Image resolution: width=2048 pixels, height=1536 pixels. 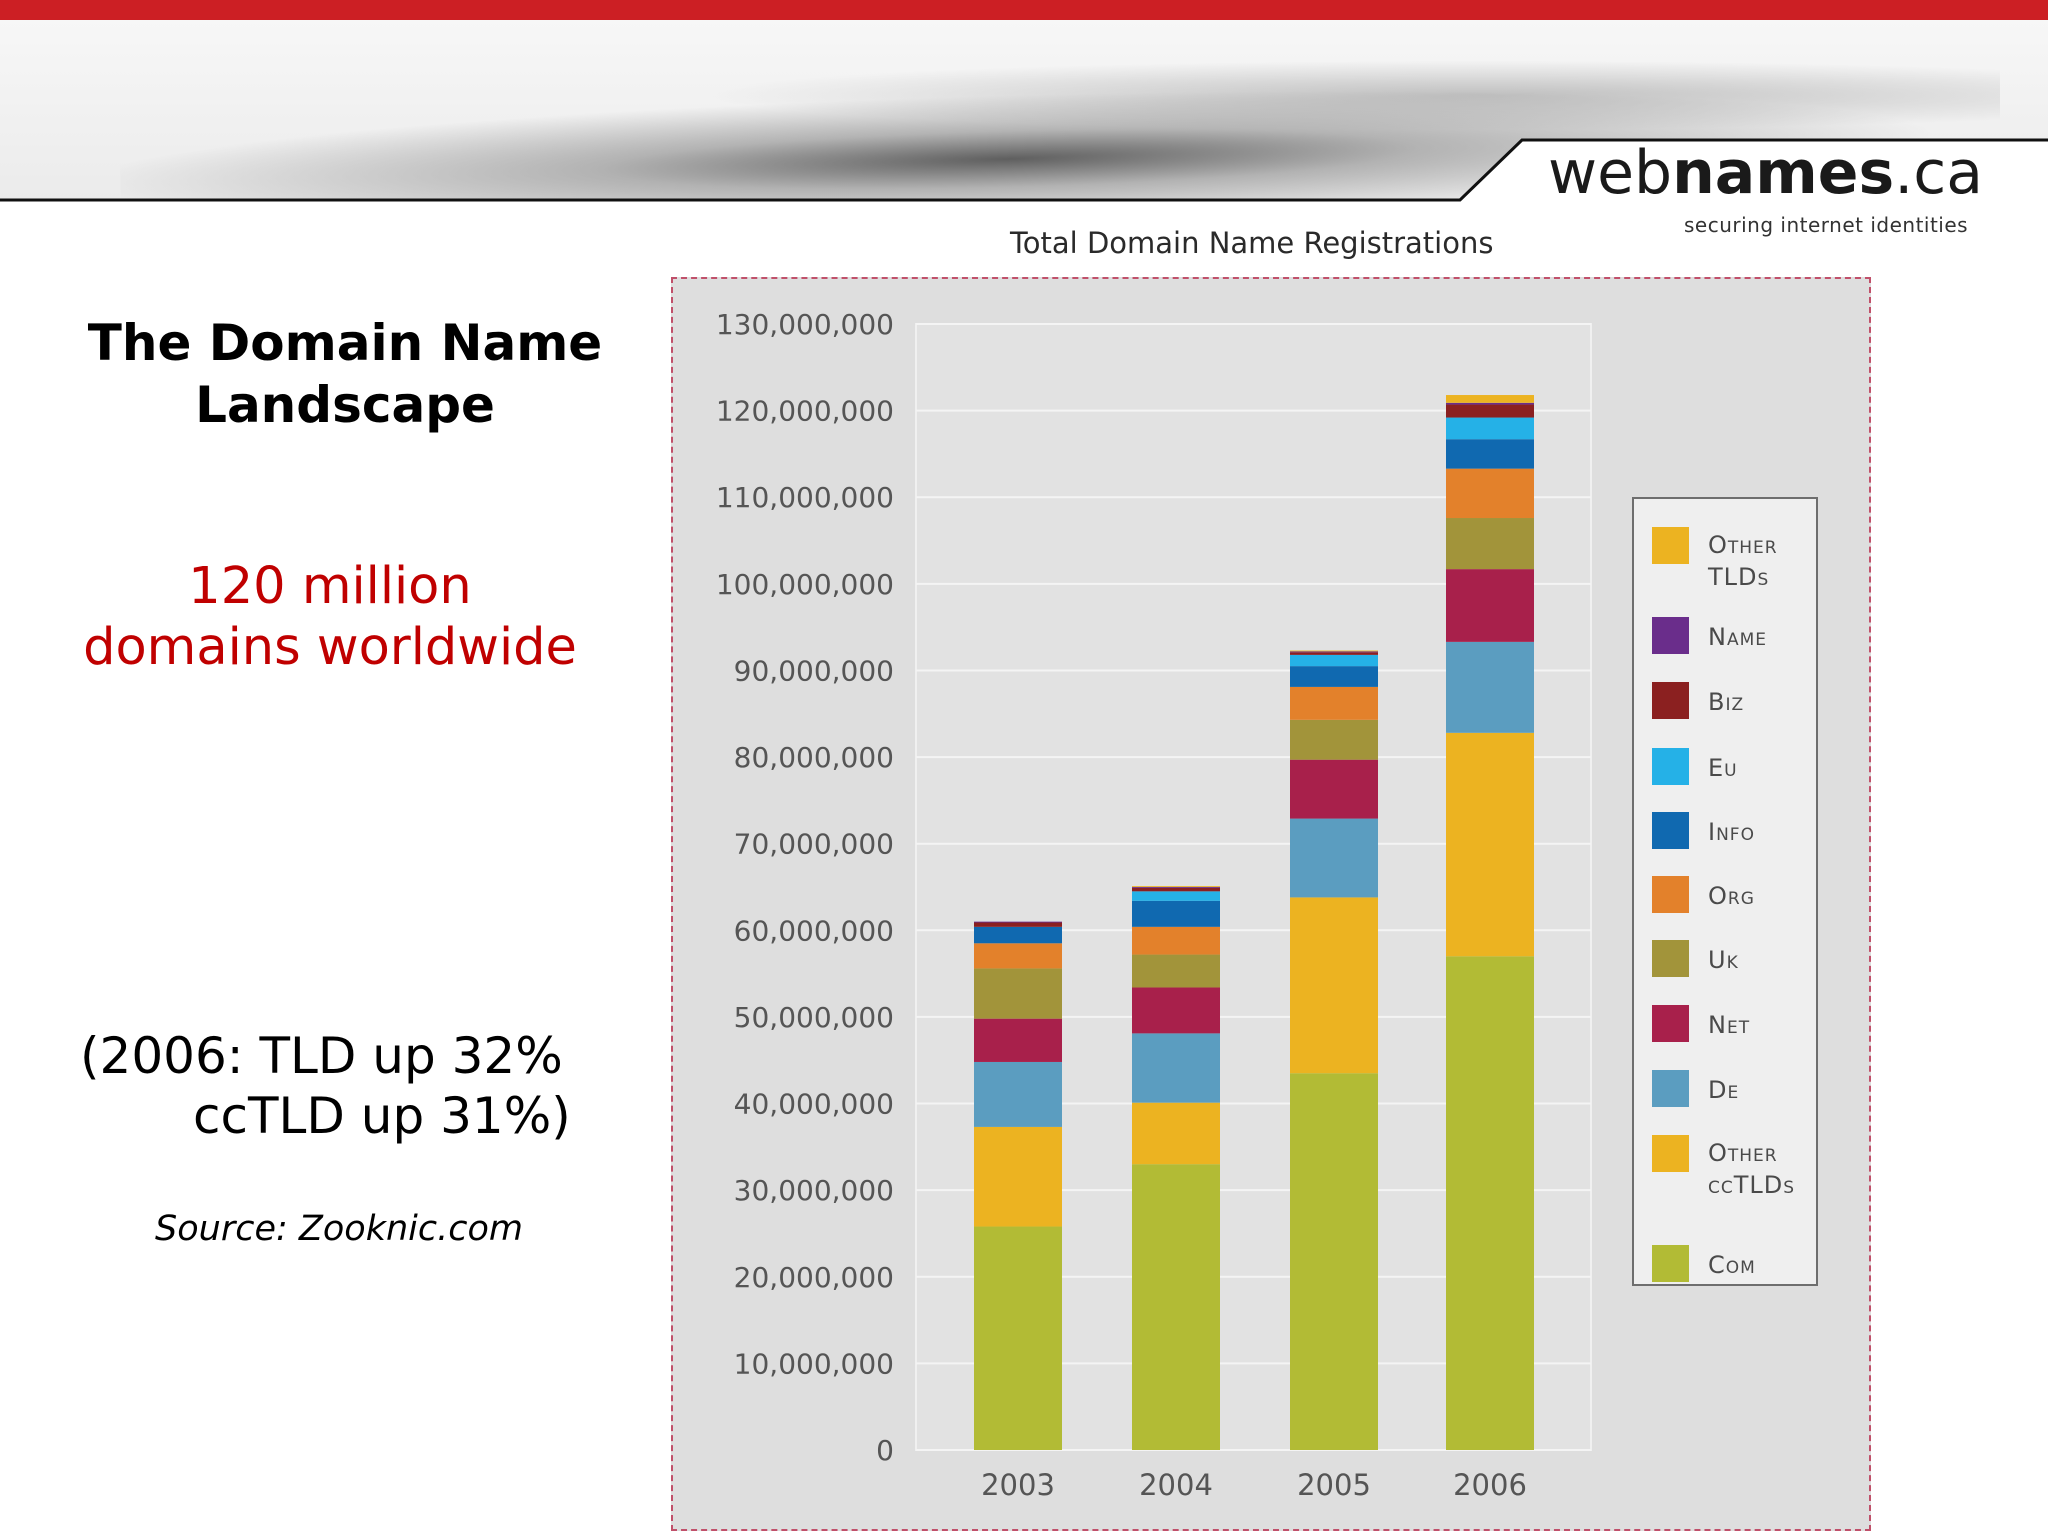 What do you see at coordinates (814, 670) in the screenshot?
I see `y-tick-label: 90,000,000` at bounding box center [814, 670].